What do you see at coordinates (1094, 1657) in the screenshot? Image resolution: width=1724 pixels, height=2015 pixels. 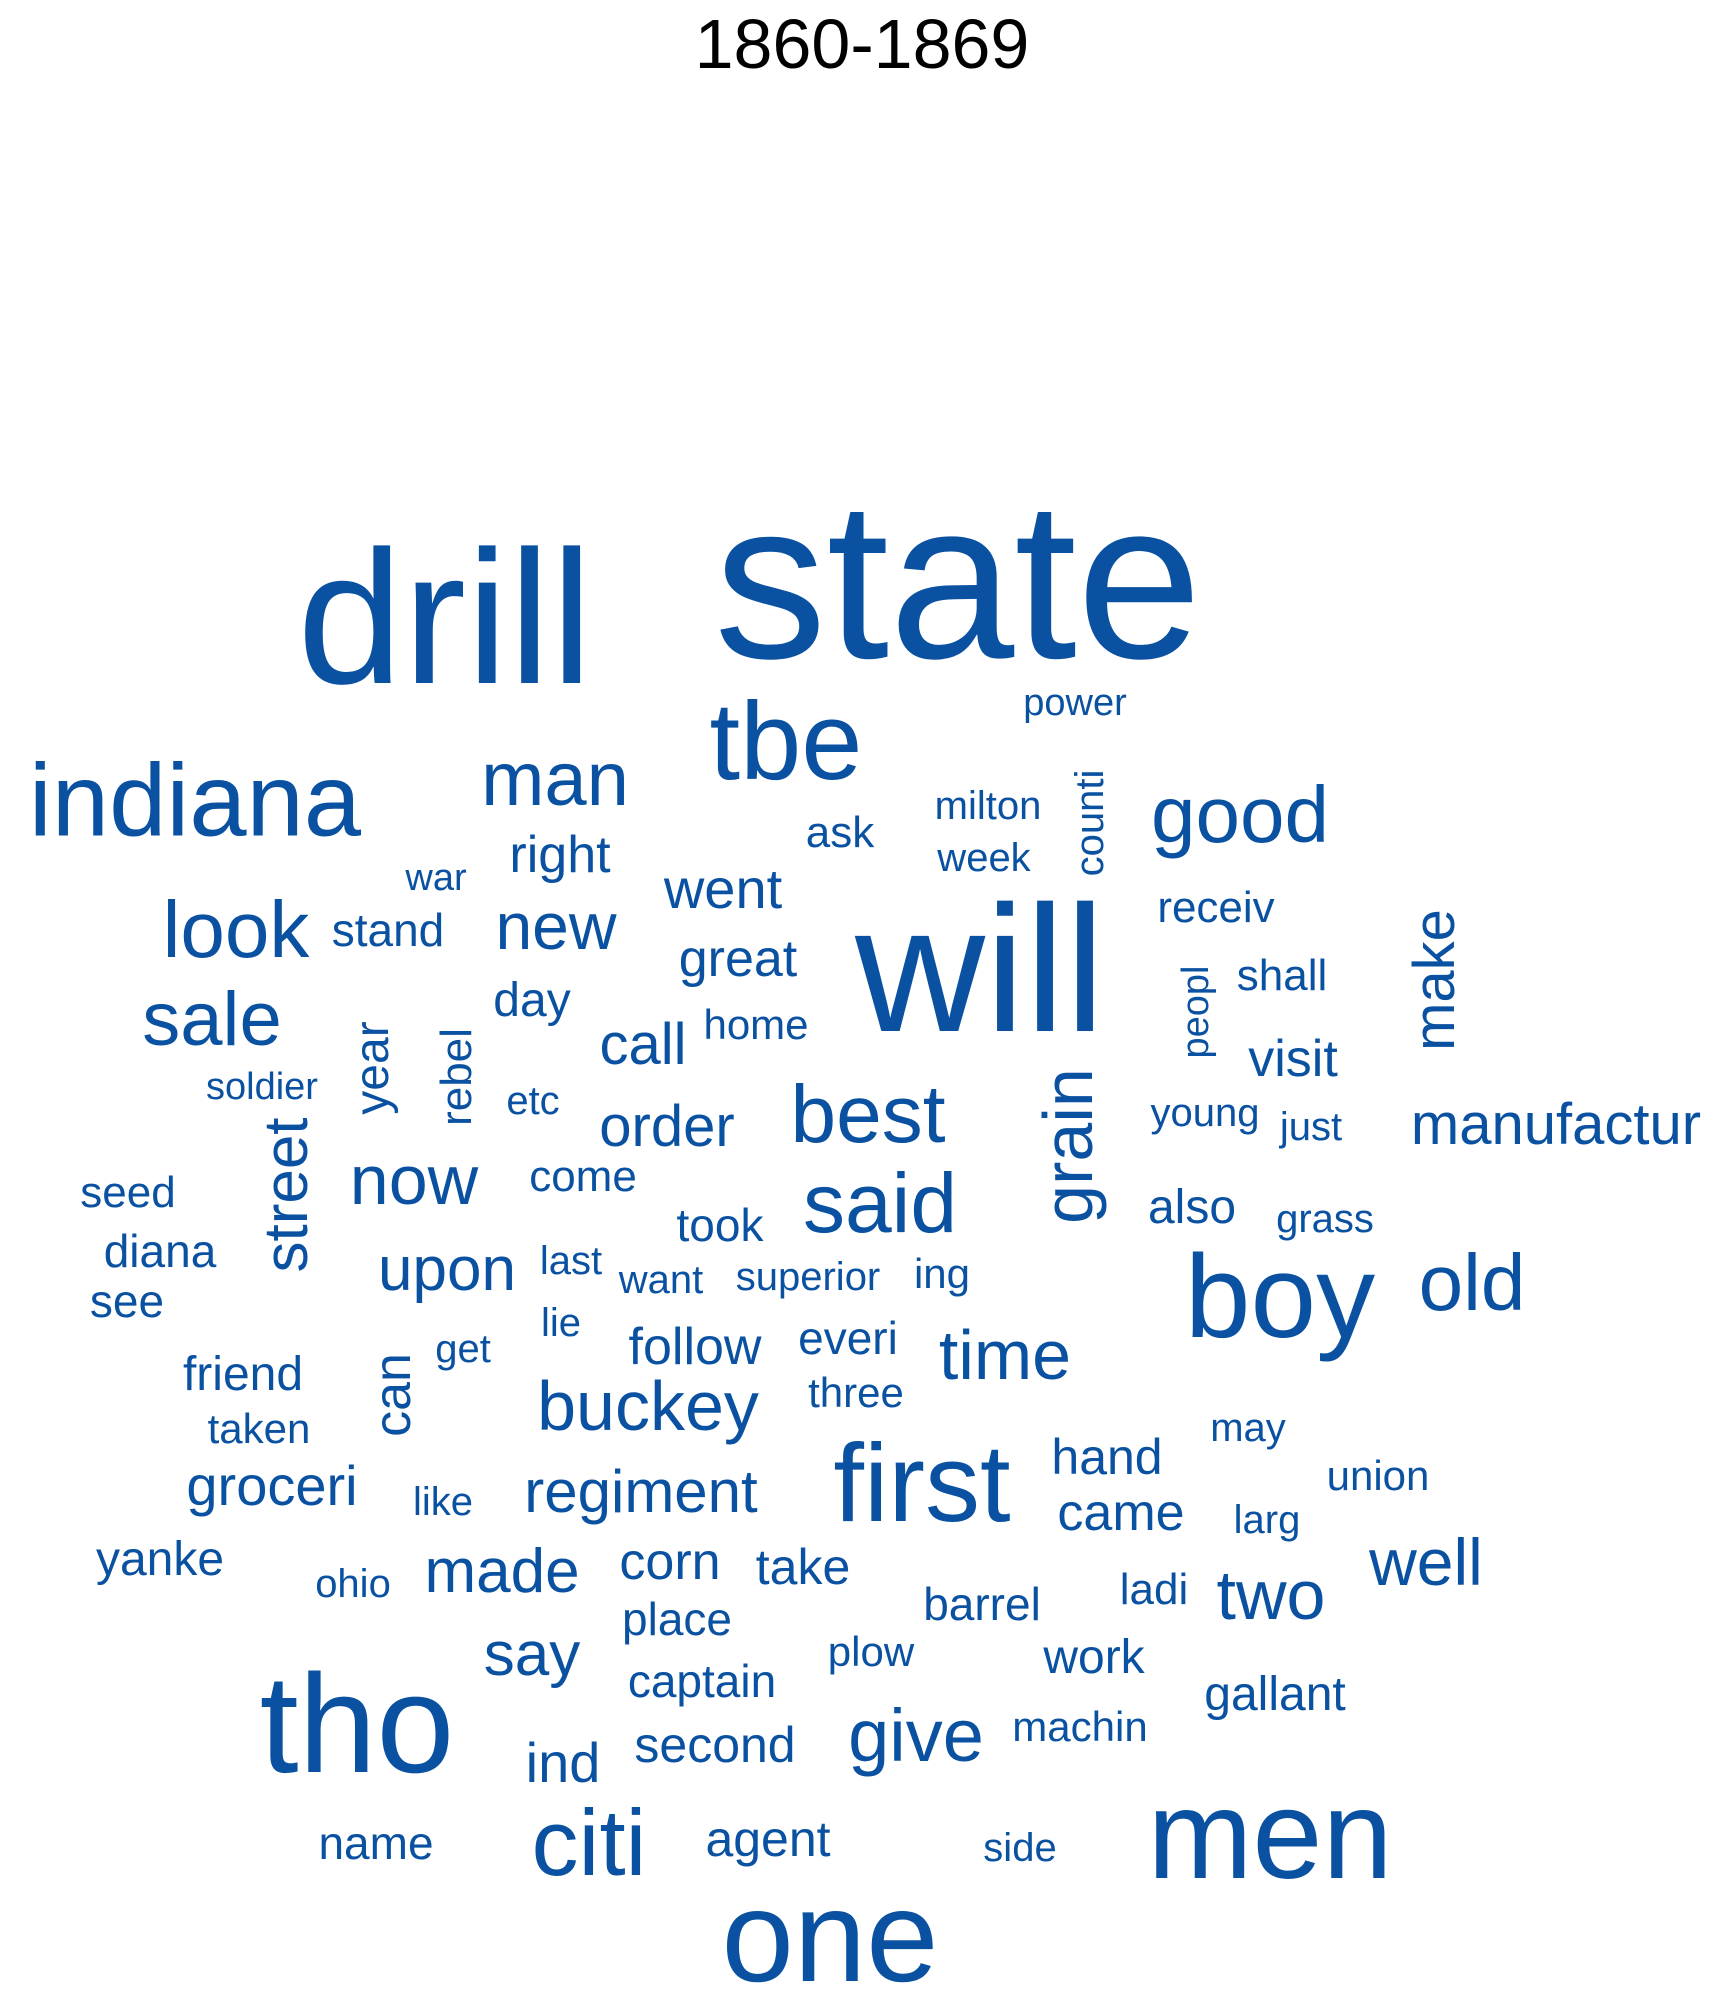 I see `cloud-word: work` at bounding box center [1094, 1657].